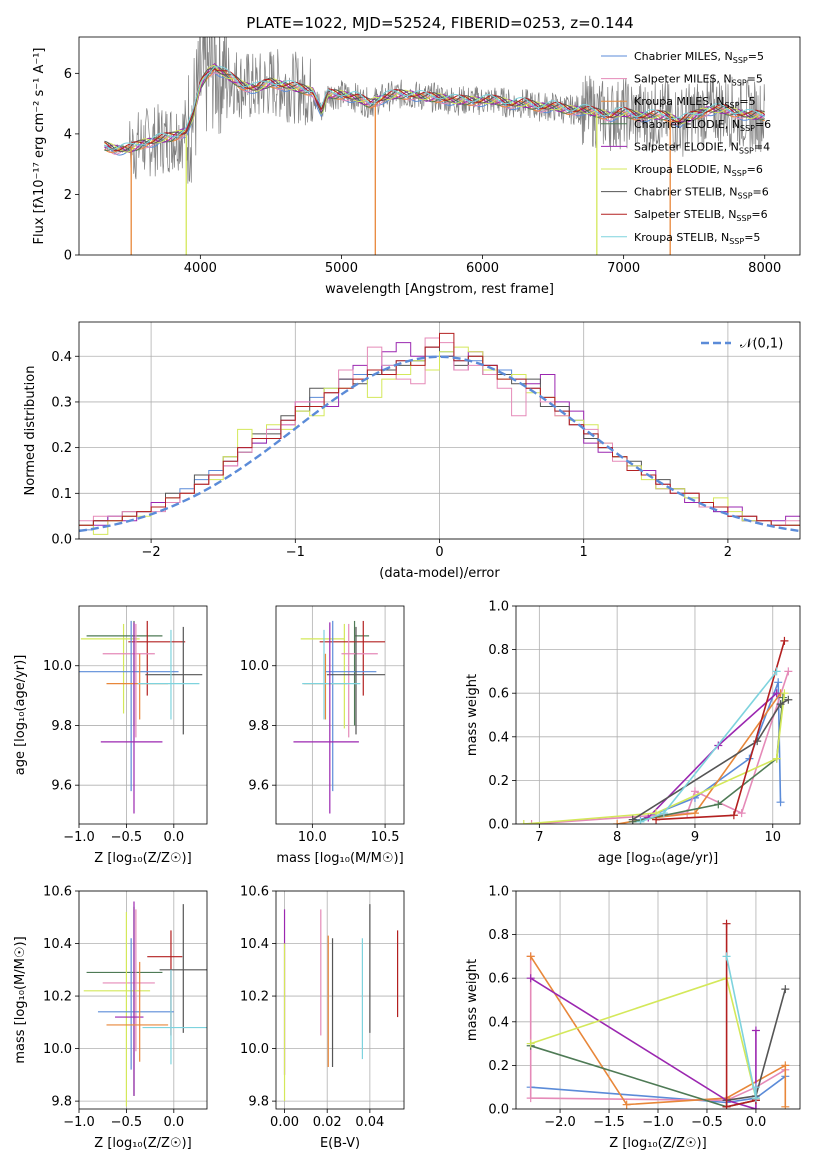 This screenshot has width=819, height=1170. Describe the element at coordinates (539, 837) in the screenshot. I see `x-tick-label: 7` at that location.